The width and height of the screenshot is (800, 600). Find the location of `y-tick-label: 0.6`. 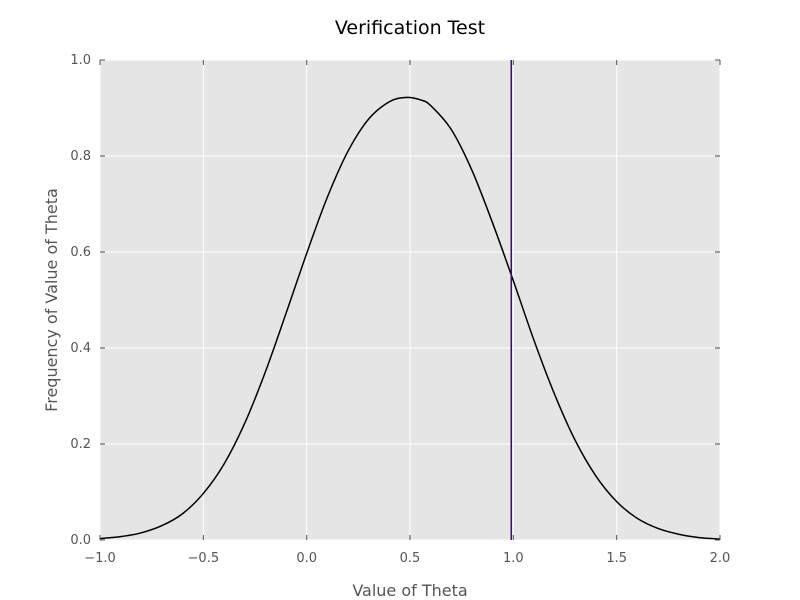

y-tick-label: 0.6 is located at coordinates (80, 252).